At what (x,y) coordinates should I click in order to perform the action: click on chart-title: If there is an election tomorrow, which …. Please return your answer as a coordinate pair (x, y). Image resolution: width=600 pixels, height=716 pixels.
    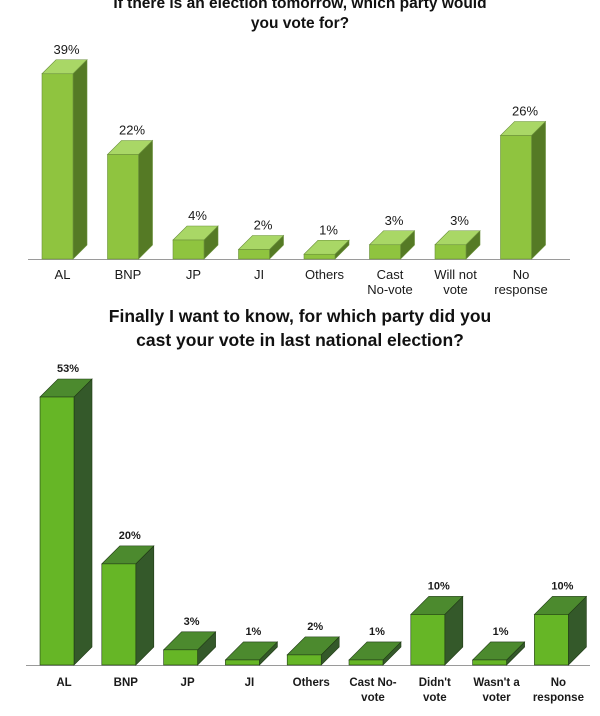
    Looking at the image, I should click on (300, 17).